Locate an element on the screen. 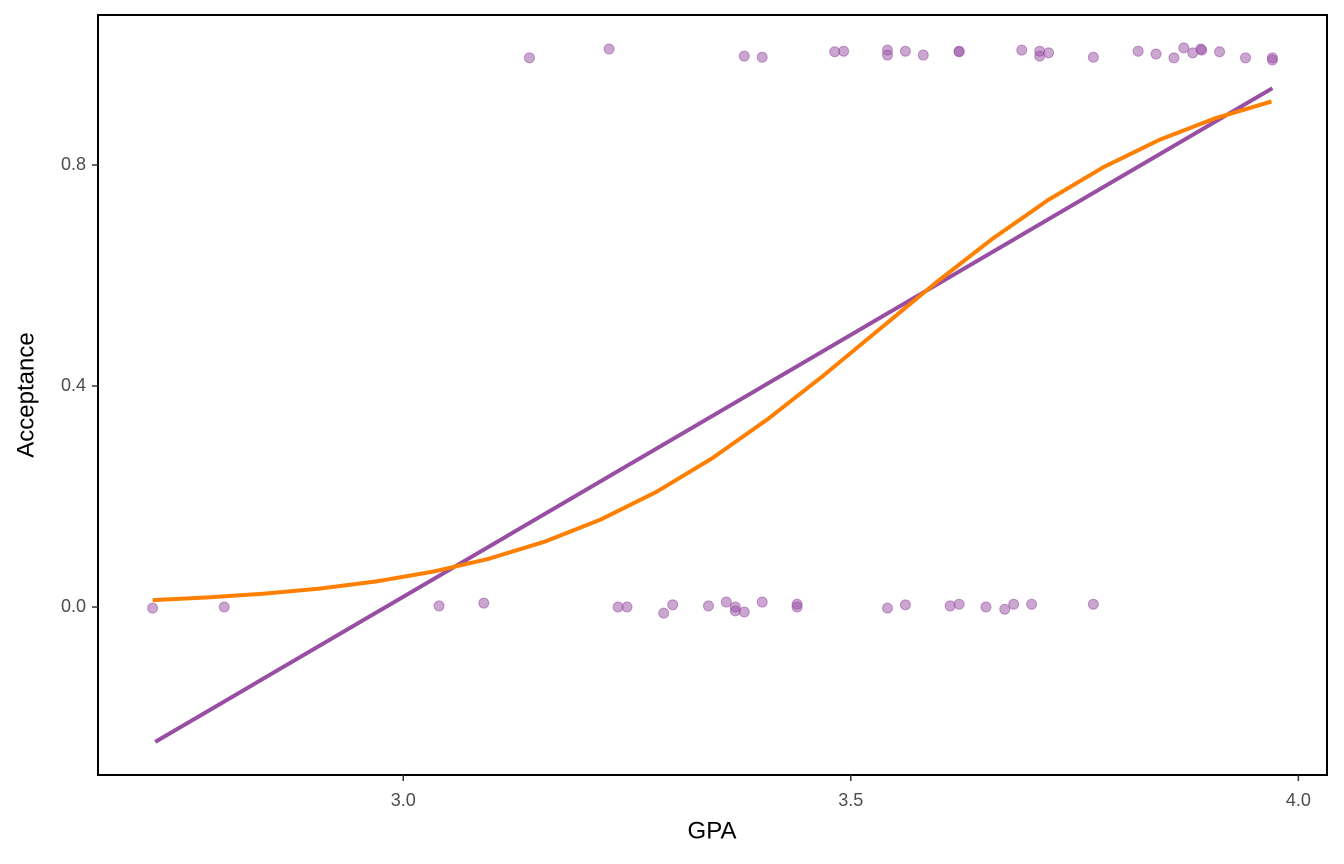  x-axis-title: GPA is located at coordinates (712, 830).